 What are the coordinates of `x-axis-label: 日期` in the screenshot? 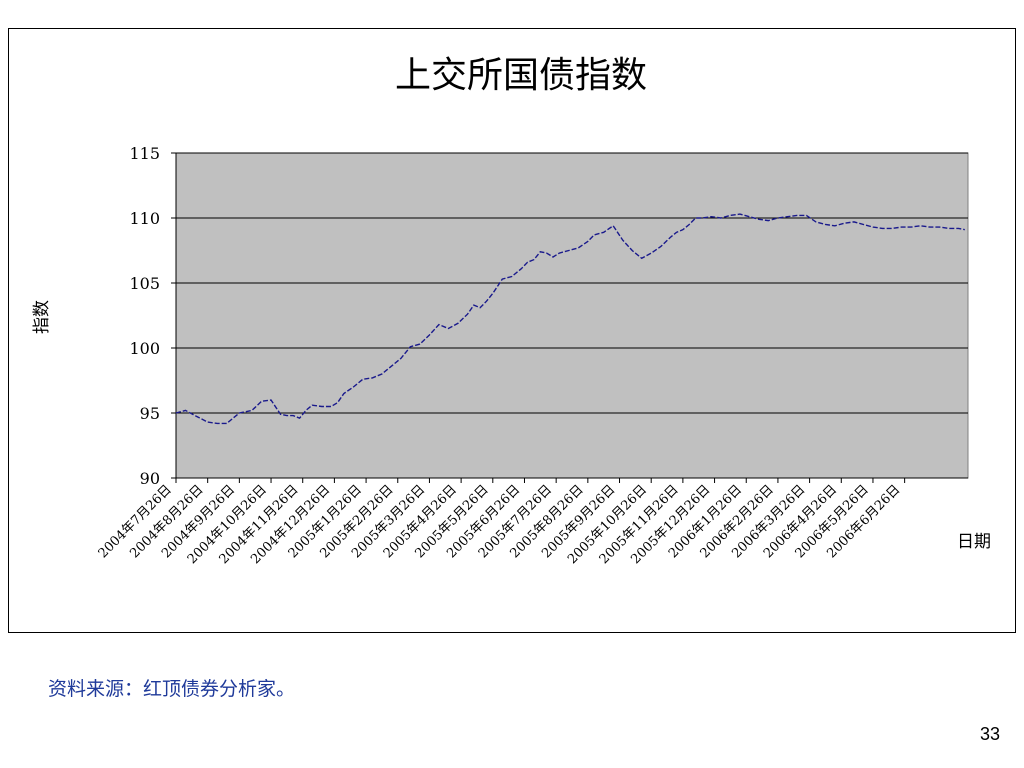 It's located at (974, 542).